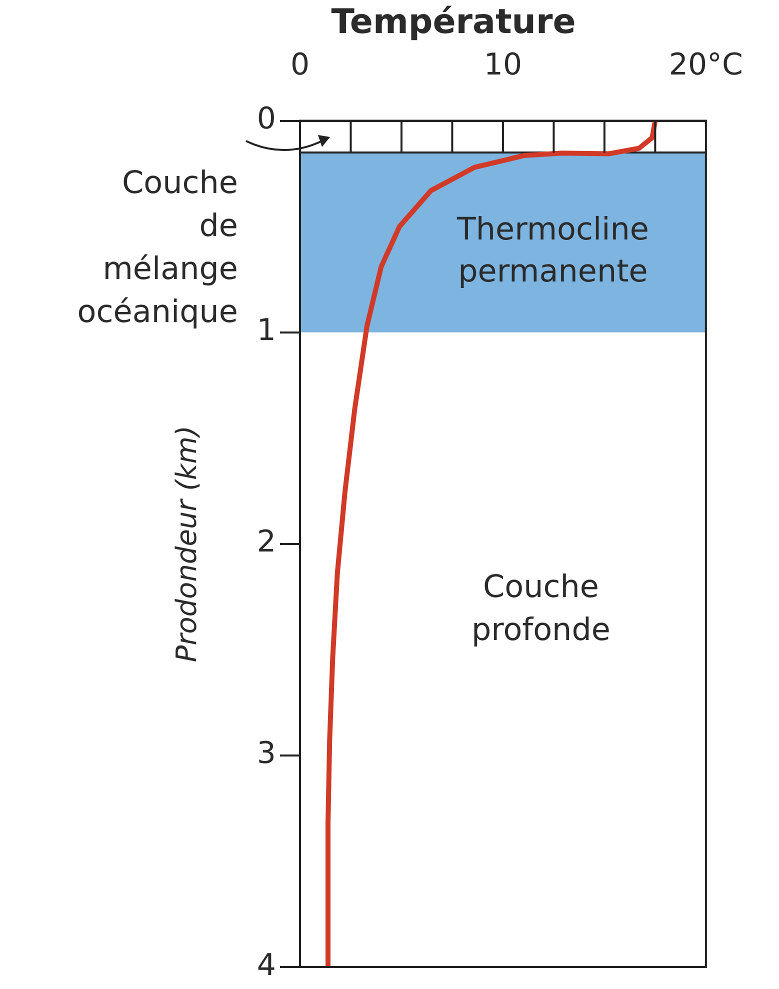 This screenshot has height=989, width=779. I want to click on y-tick-label: 1, so click(266, 330).